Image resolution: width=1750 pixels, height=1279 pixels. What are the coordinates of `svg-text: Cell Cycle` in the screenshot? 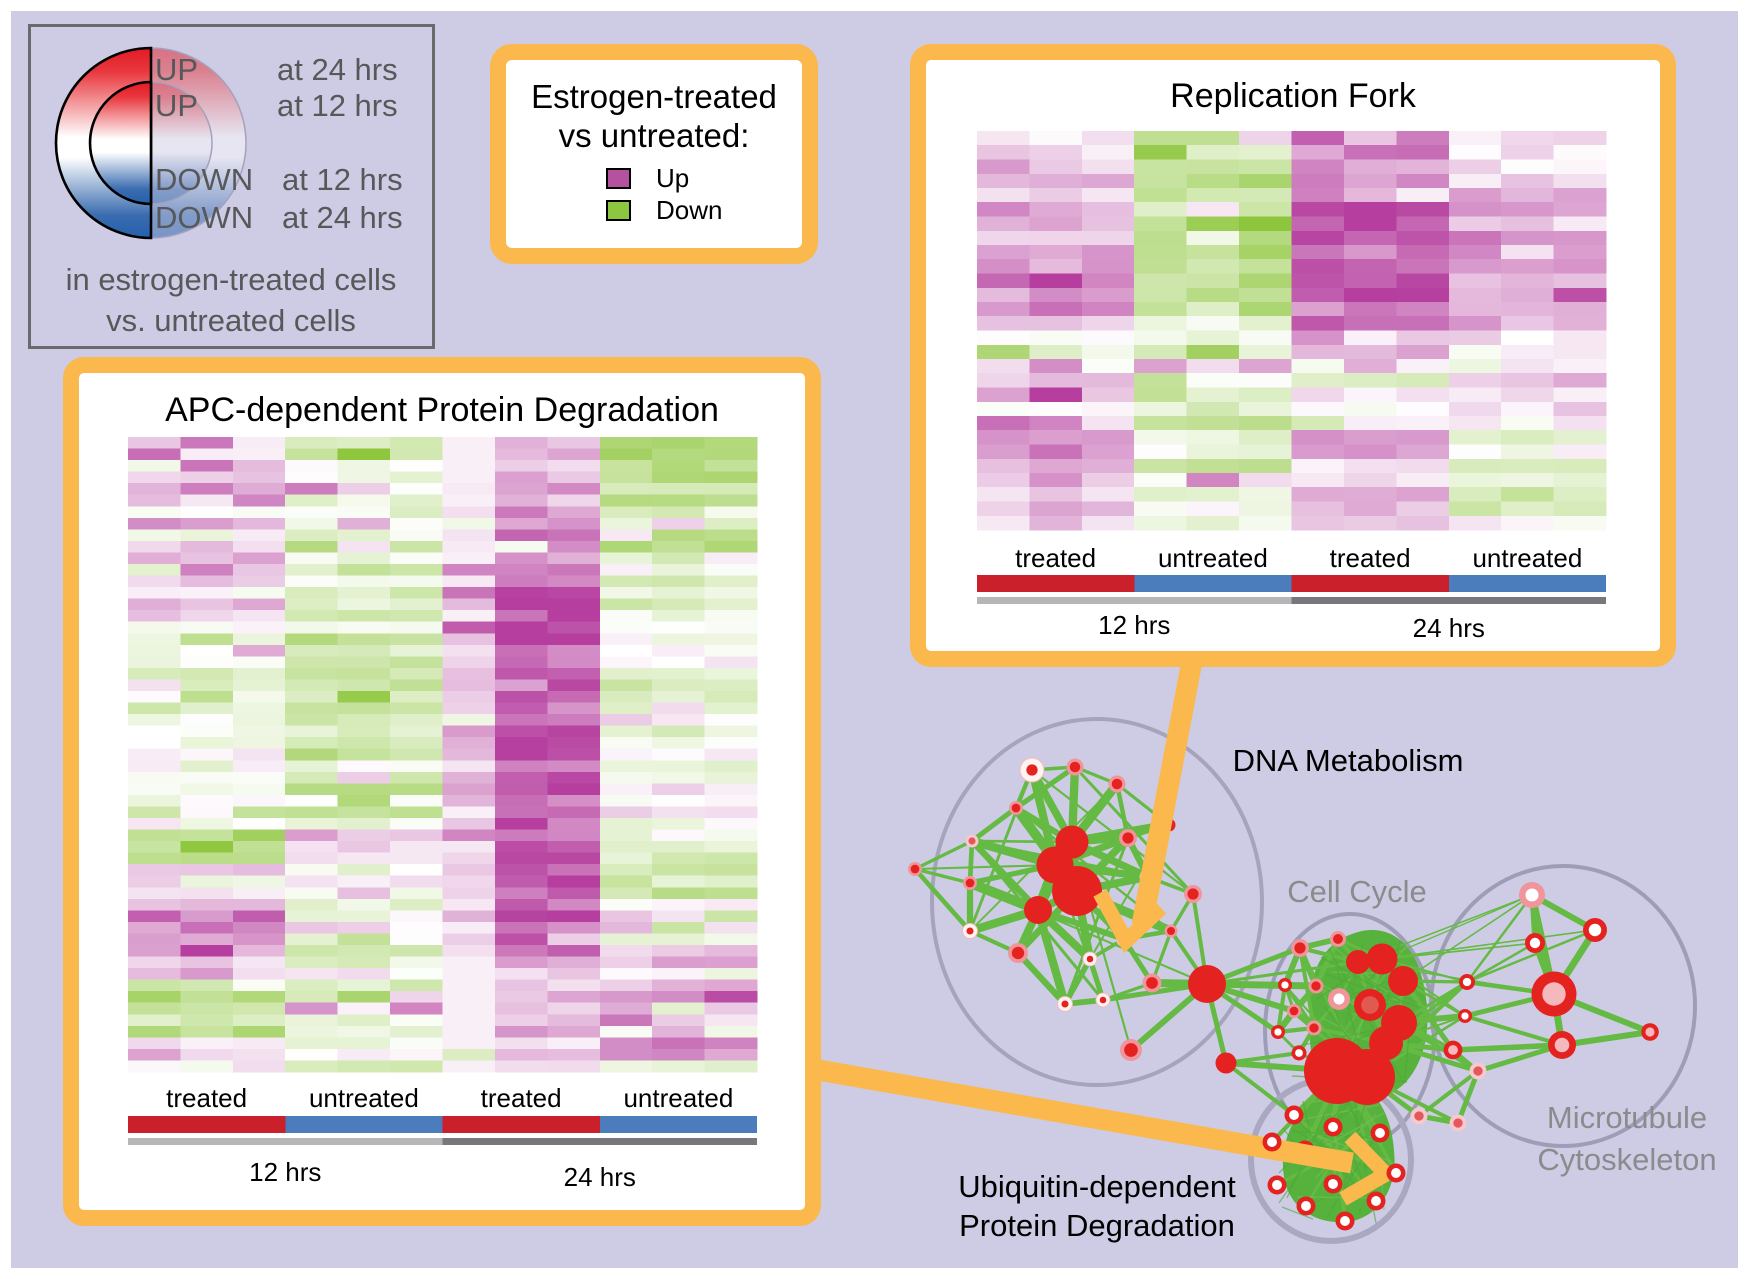 It's located at (1357, 891).